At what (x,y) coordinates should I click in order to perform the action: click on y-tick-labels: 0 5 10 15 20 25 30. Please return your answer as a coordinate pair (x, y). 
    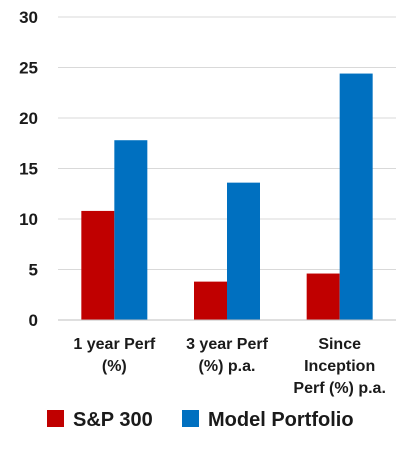
    Looking at the image, I should click on (28, 169).